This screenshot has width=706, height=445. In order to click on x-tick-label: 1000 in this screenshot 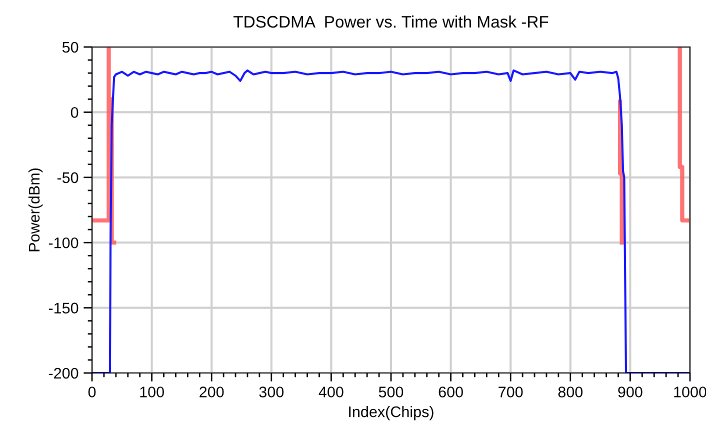, I will do `click(690, 392)`.